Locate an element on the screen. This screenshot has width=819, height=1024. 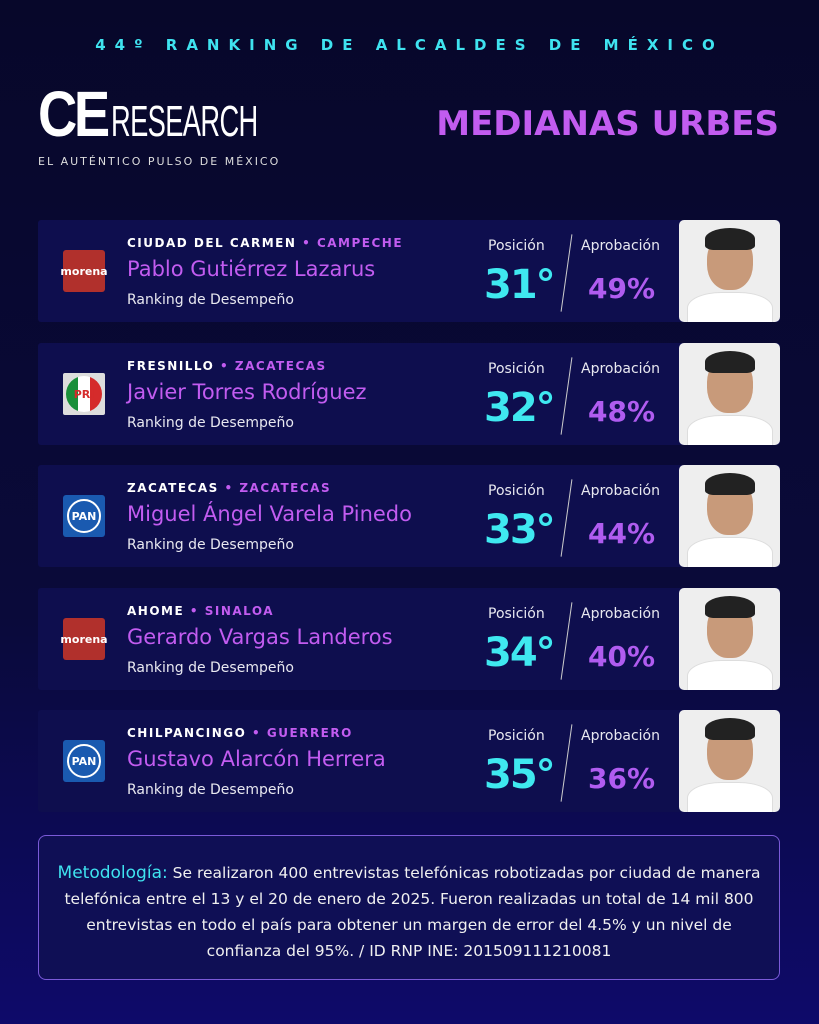
tagline: EL AUTÉNTICO PULSO DE MÉXICO is located at coordinates (159, 161).